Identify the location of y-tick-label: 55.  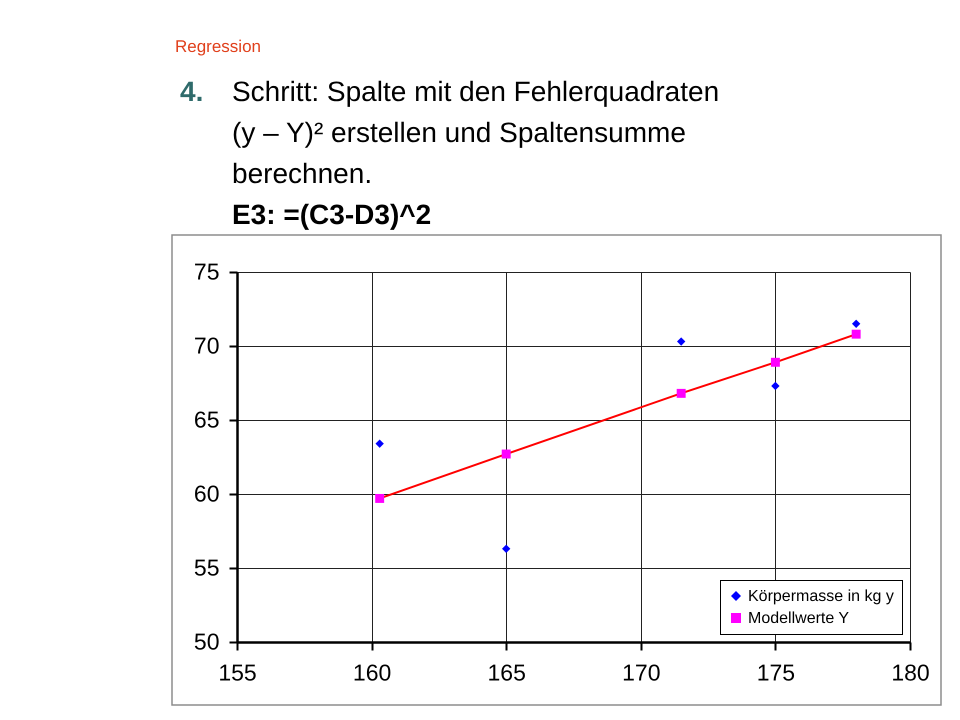
(207, 567).